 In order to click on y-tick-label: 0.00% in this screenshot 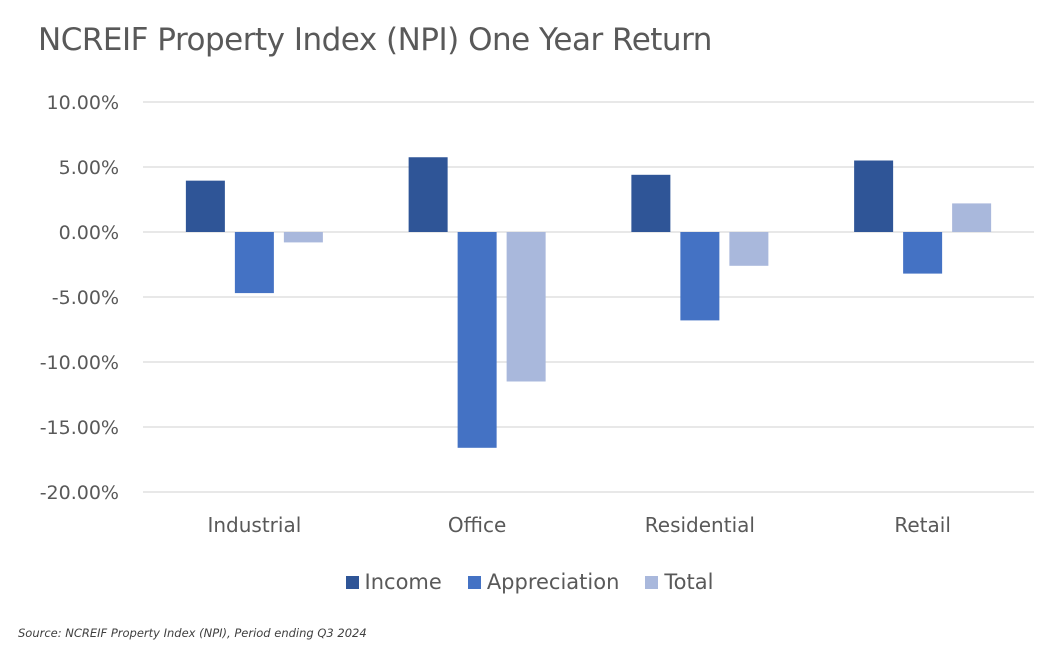, I will do `click(89, 233)`.